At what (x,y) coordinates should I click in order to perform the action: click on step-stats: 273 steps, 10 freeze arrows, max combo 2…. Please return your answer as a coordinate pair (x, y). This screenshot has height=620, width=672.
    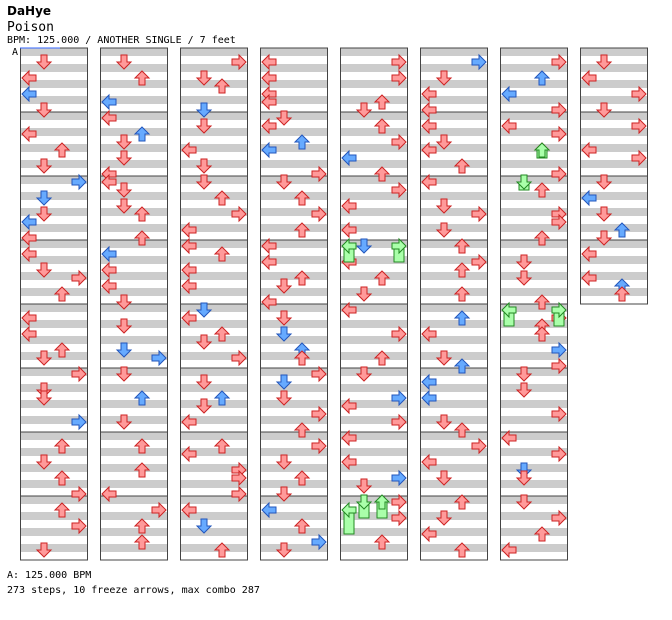
    Looking at the image, I should click on (133, 590).